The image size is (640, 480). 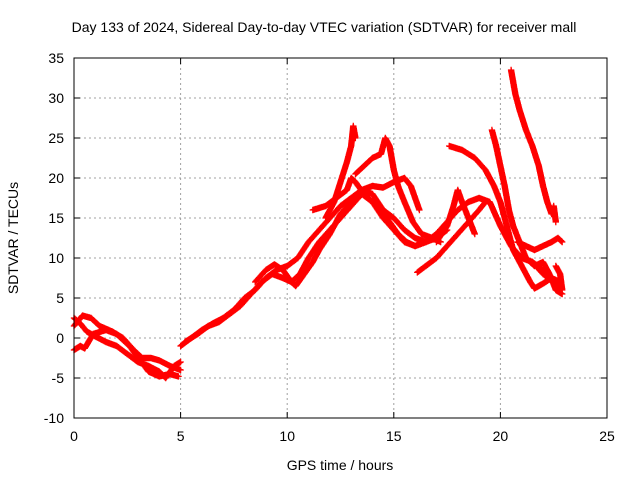 I want to click on y-tick-label: 5, so click(x=60, y=298).